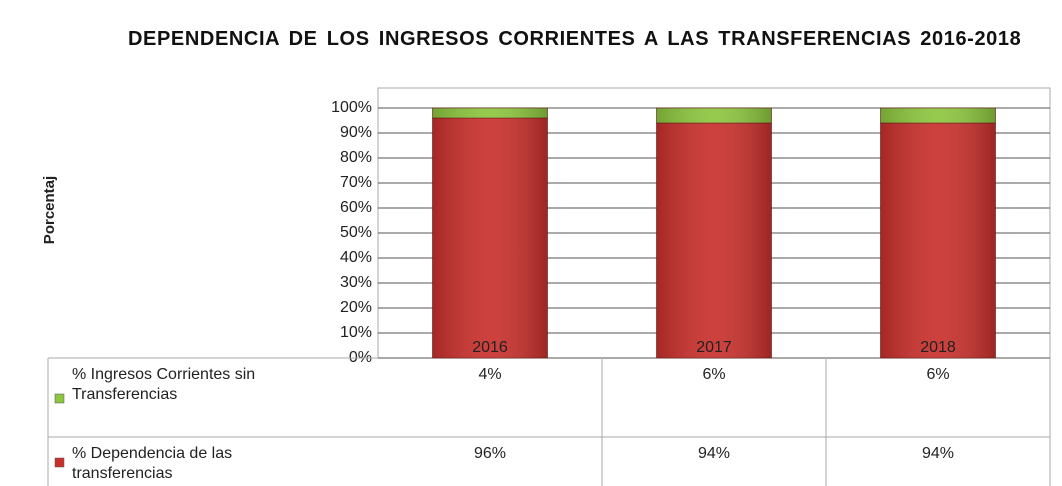  I want to click on y-tick-label: 60%, so click(356, 207).